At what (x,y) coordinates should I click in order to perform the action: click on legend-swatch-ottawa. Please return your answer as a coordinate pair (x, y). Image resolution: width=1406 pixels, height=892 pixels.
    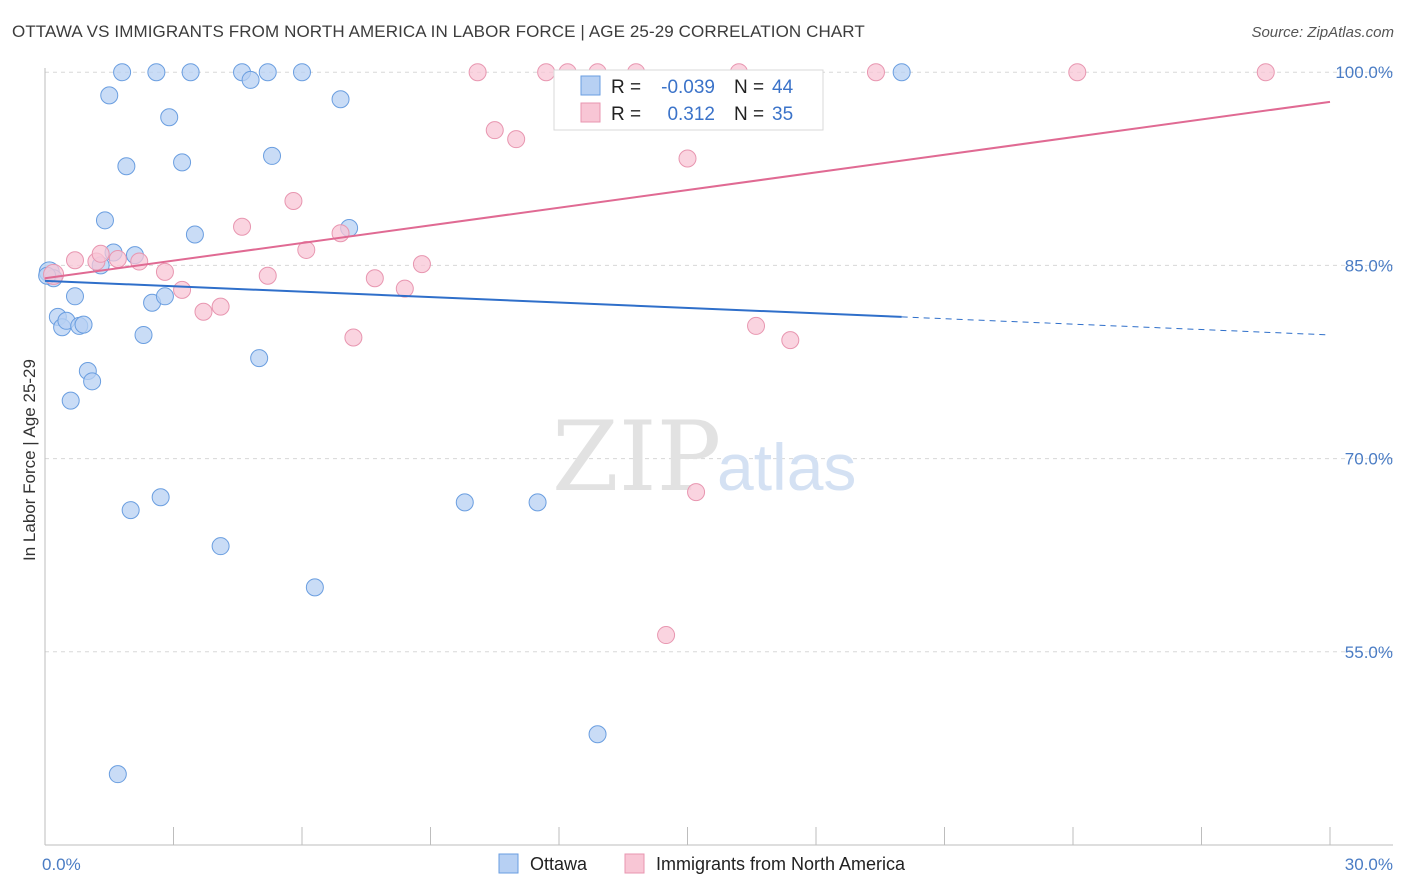
    Looking at the image, I should click on (590, 85).